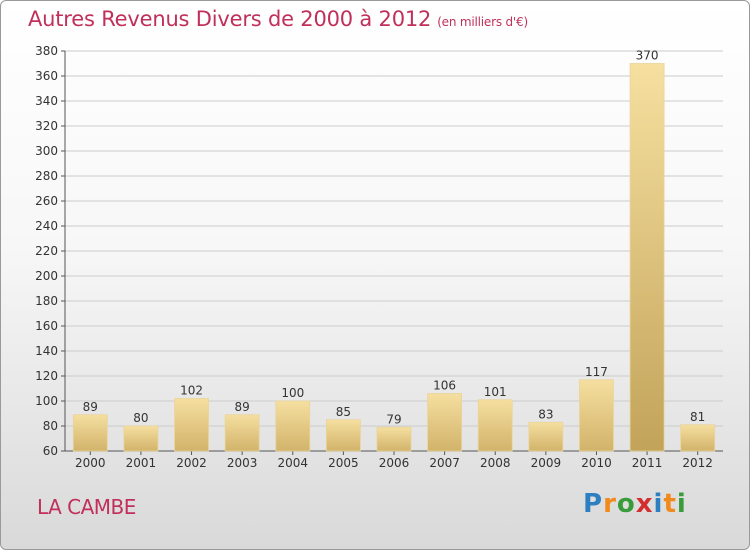 This screenshot has height=550, width=750. I want to click on y-tick-label: 260, so click(46, 201).